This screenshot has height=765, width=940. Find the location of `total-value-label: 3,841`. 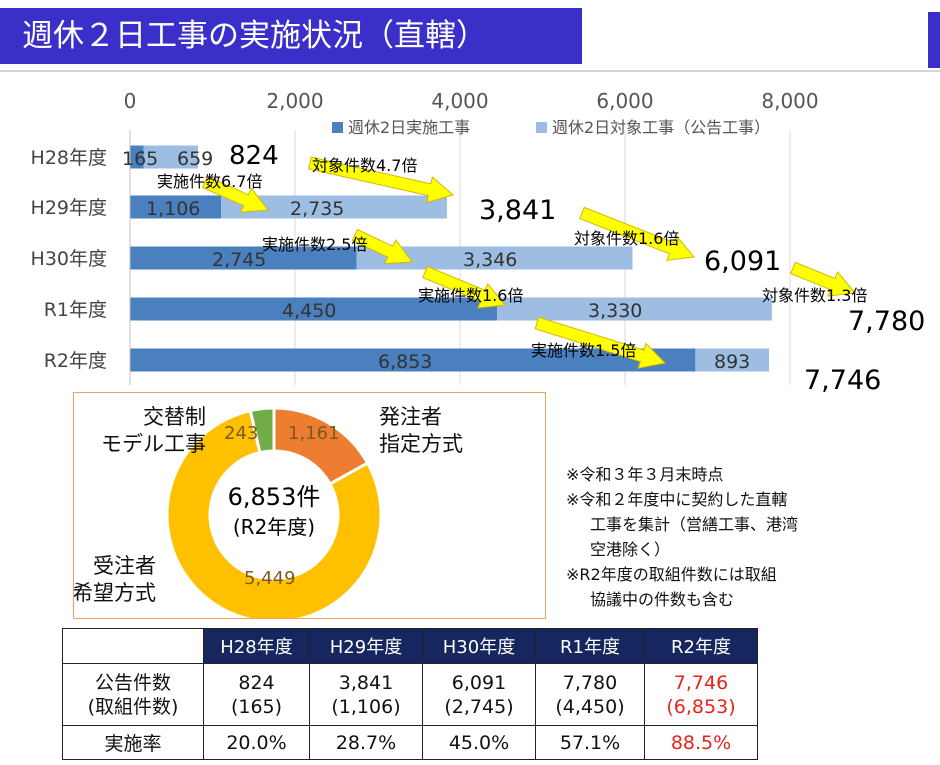

total-value-label: 3,841 is located at coordinates (517, 210).